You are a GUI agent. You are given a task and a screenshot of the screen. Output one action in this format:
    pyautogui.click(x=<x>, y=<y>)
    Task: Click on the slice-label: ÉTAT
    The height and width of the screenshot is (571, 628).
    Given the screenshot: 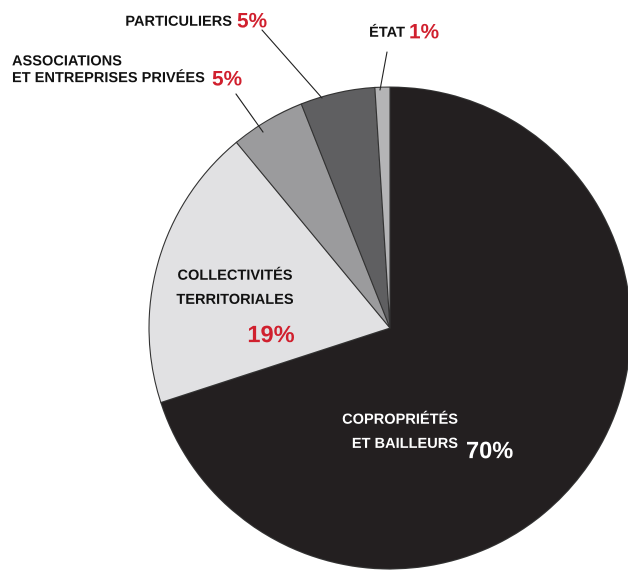 What is the action you would take?
    pyautogui.click(x=387, y=30)
    